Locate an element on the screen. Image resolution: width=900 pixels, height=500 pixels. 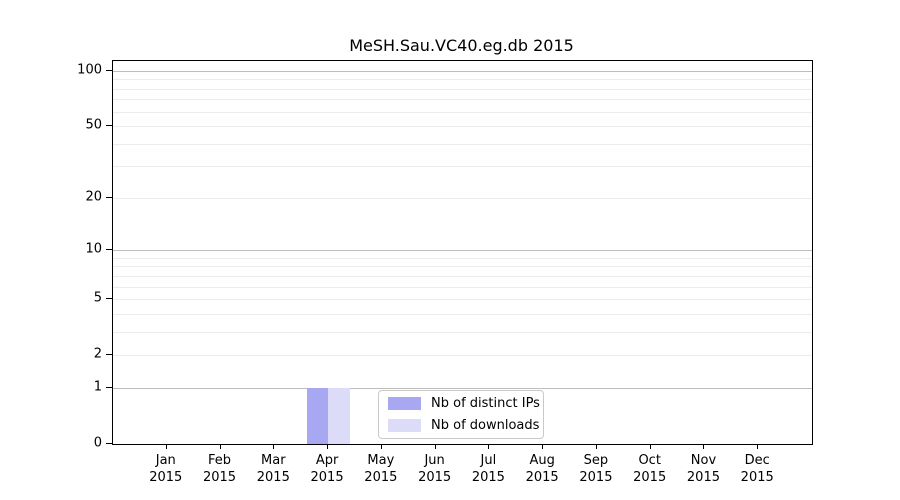
bar-distinct-ips is located at coordinates (317, 415).